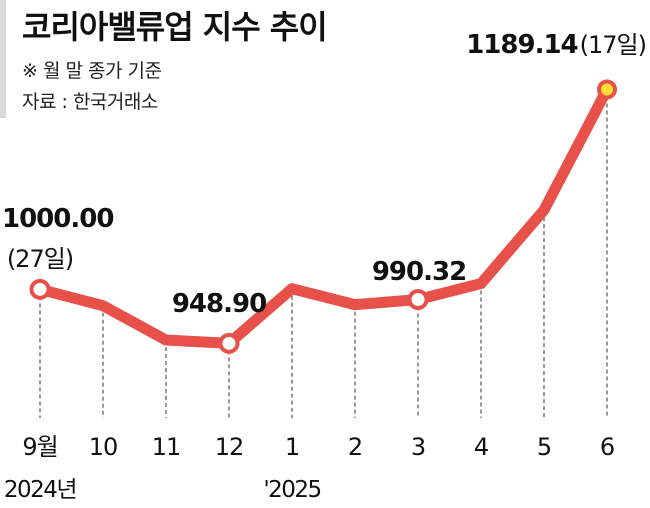 The image size is (650, 508). I want to click on year-label: 2024년, so click(40, 490).